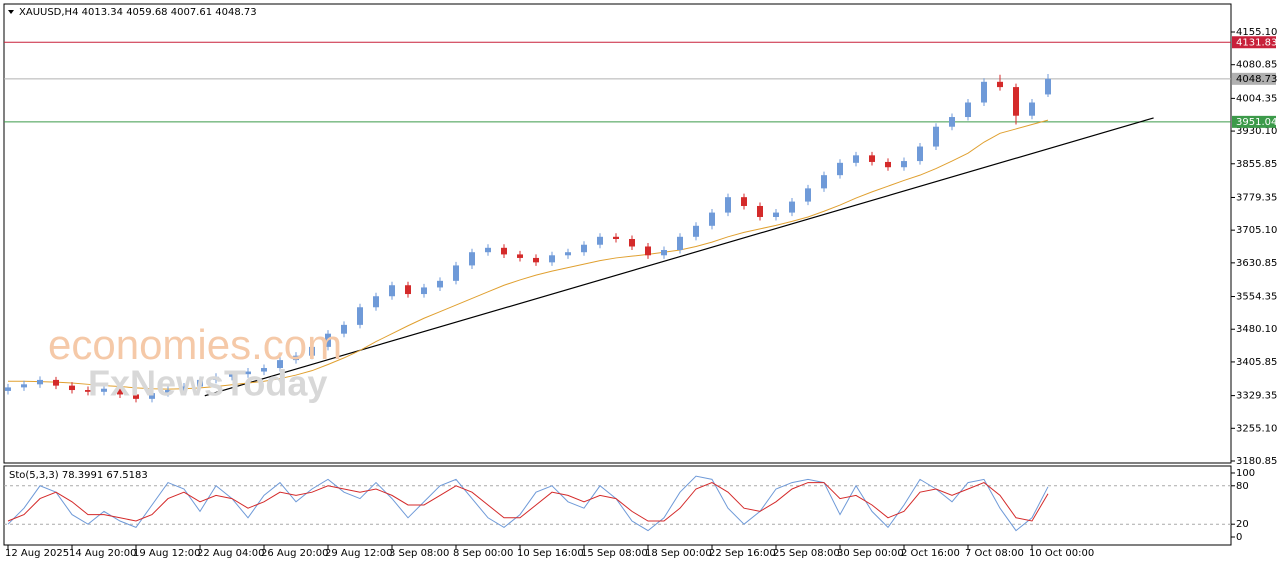  Describe the element at coordinates (528, 503) in the screenshot. I see `stoch-line` at that location.